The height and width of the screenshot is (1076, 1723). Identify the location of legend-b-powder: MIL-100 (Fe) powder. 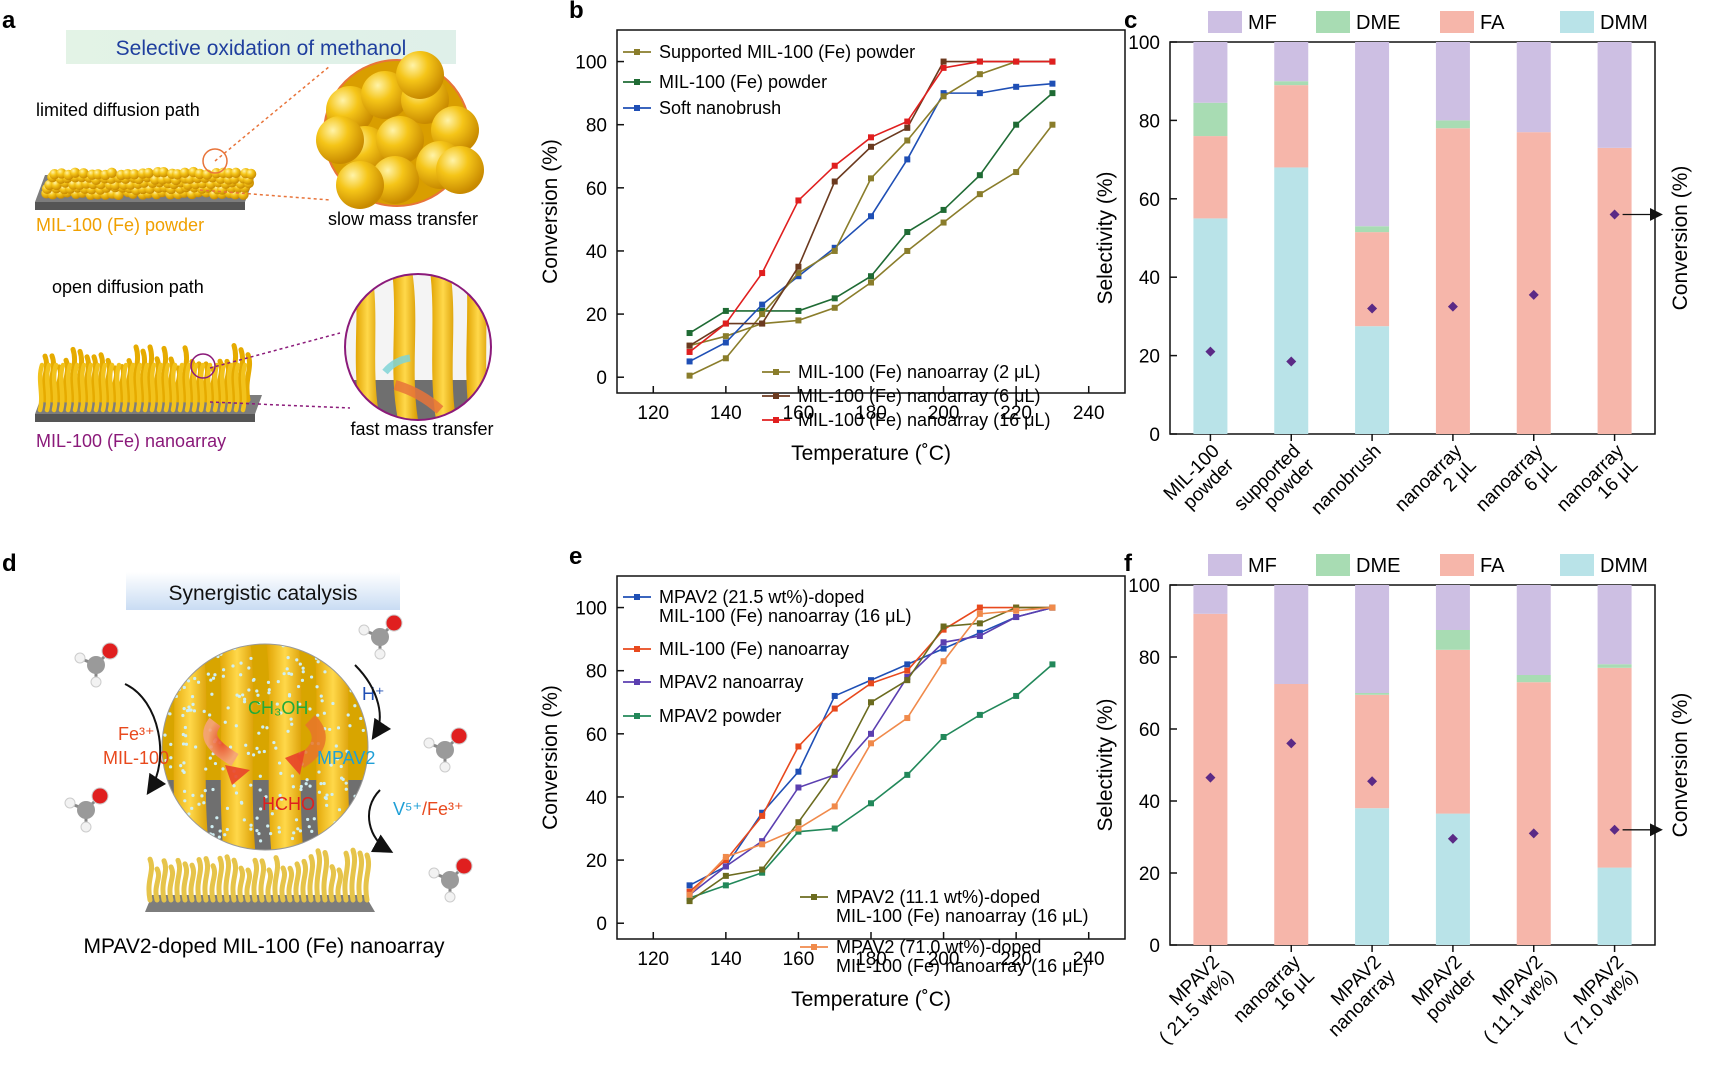
(725, 82).